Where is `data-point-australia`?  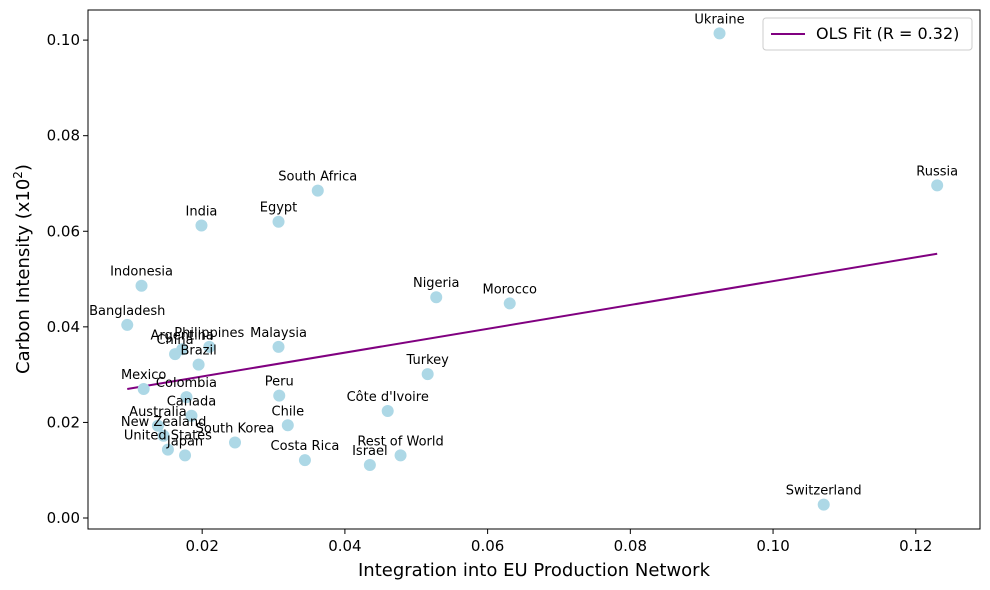
data-point-australia is located at coordinates (157, 425).